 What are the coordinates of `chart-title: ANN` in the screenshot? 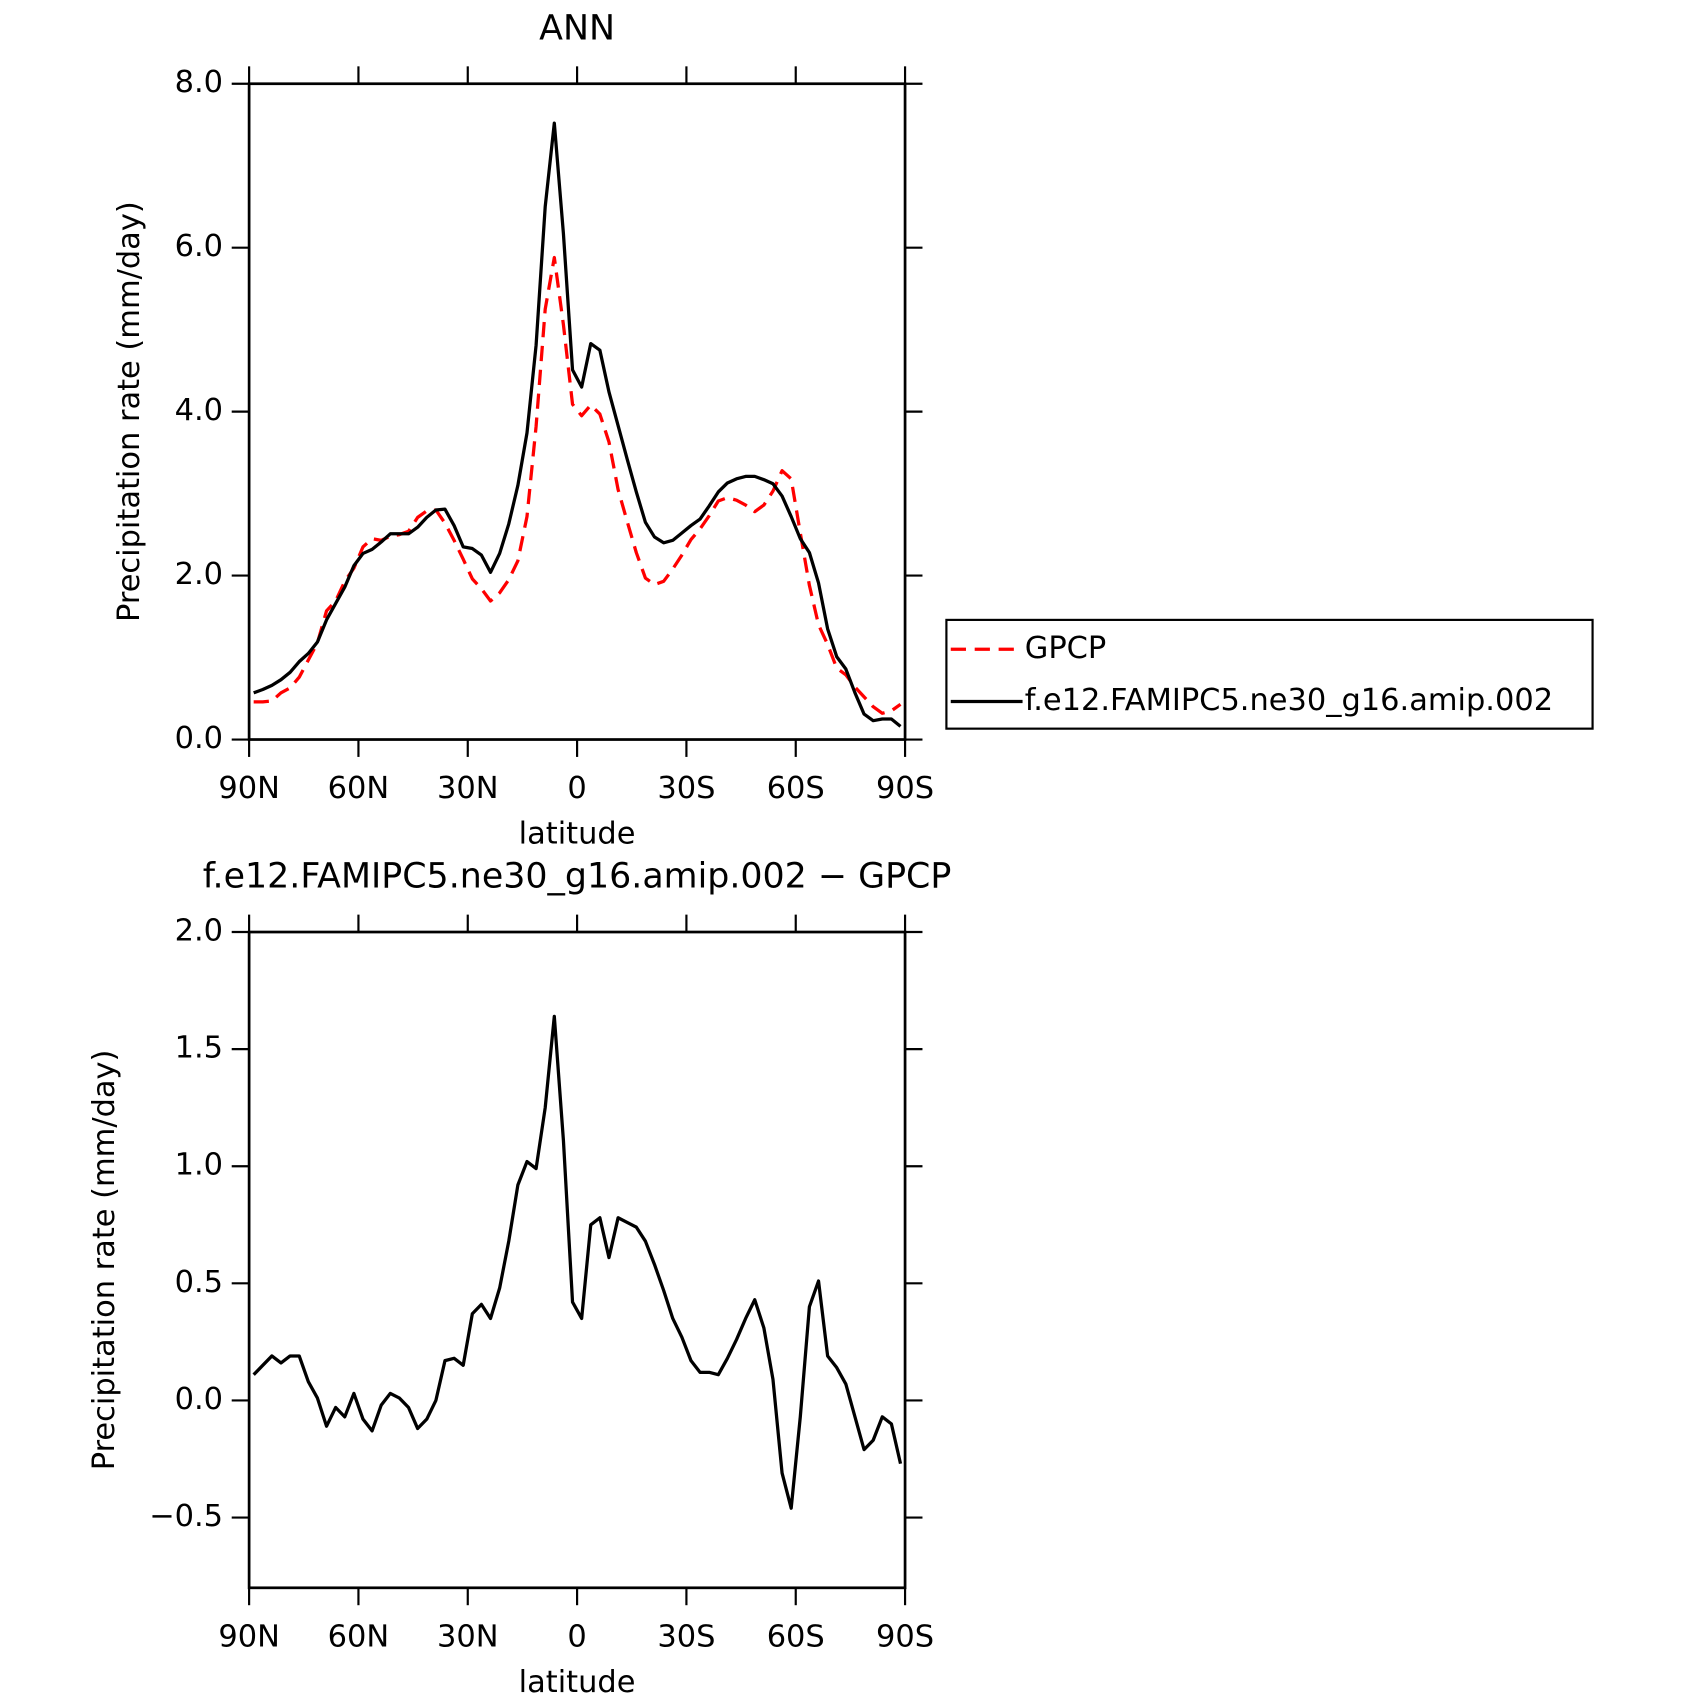 It's located at (577, 28).